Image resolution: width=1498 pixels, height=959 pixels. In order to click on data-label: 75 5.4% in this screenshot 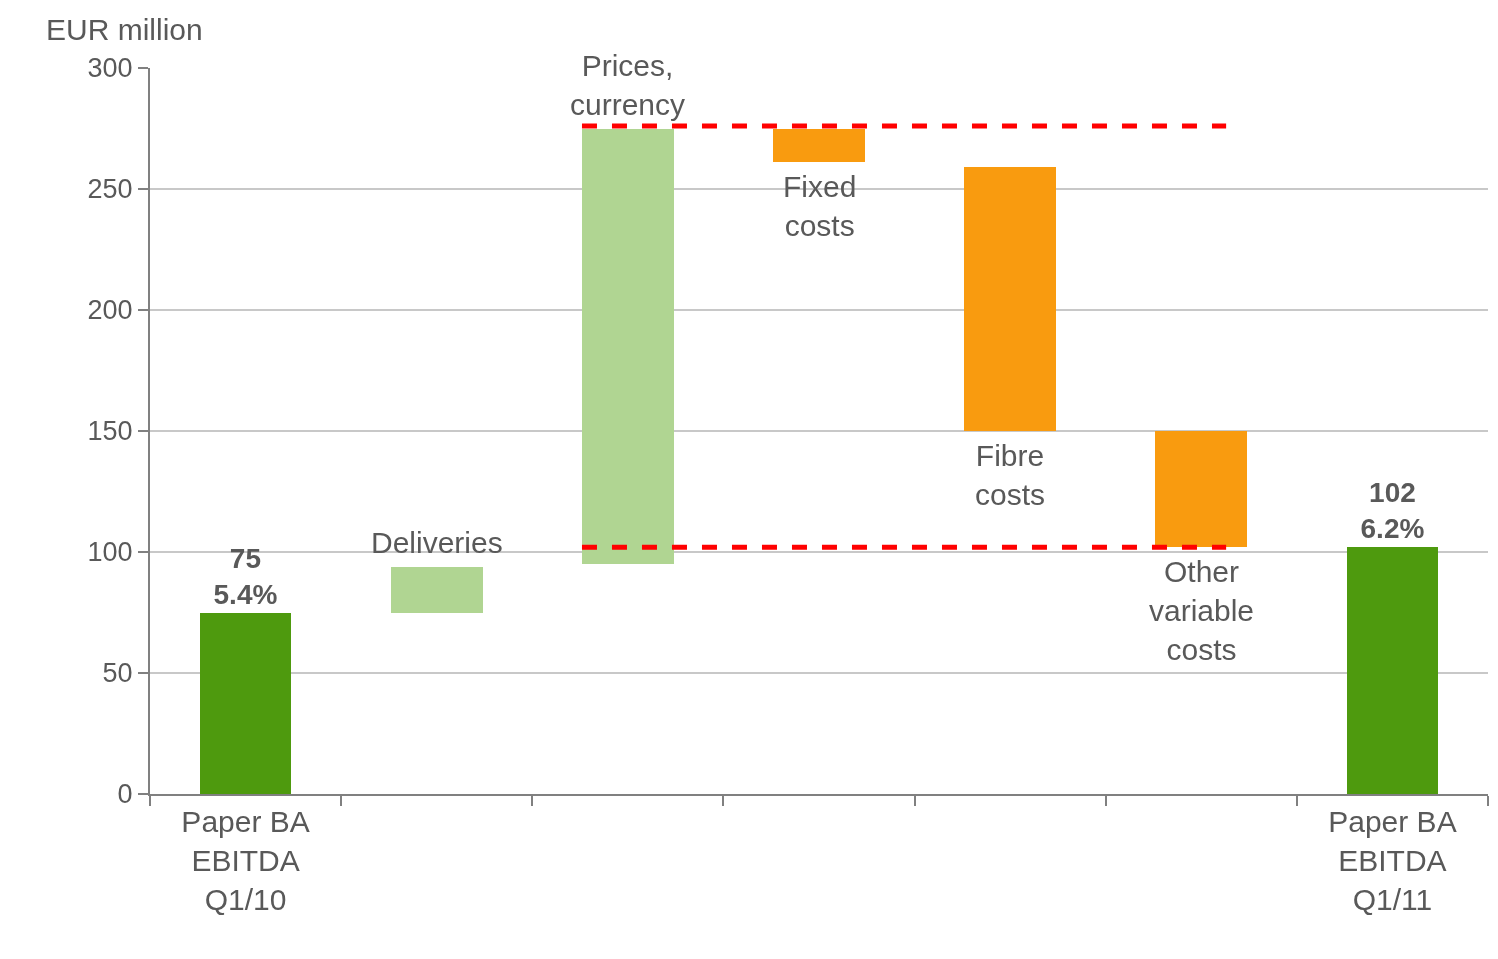, I will do `click(245, 576)`.